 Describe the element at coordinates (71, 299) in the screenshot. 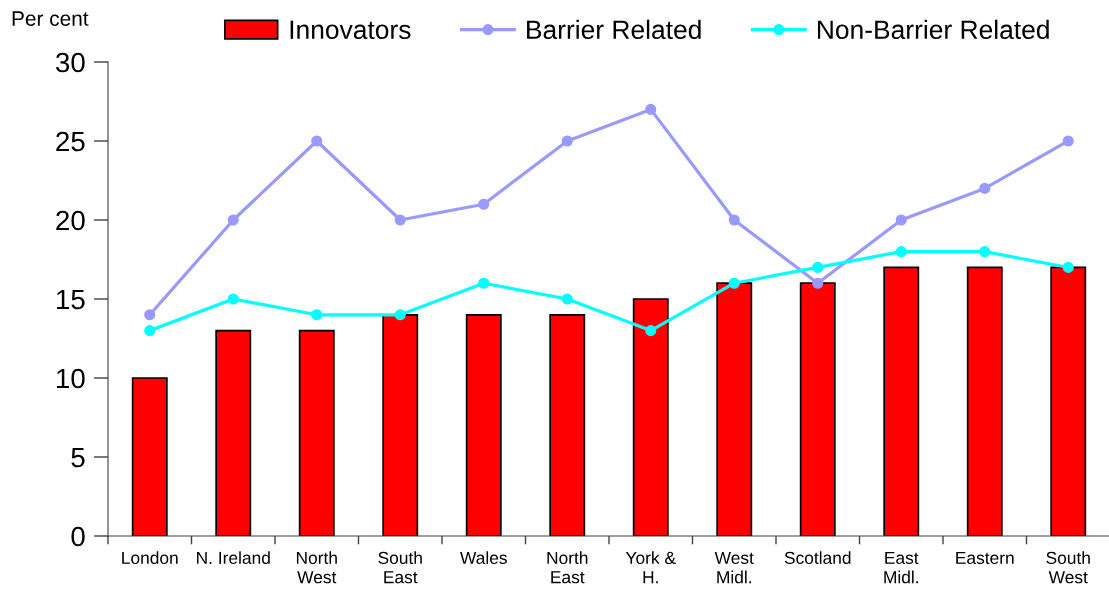

I see `y-tick-label: 15` at that location.